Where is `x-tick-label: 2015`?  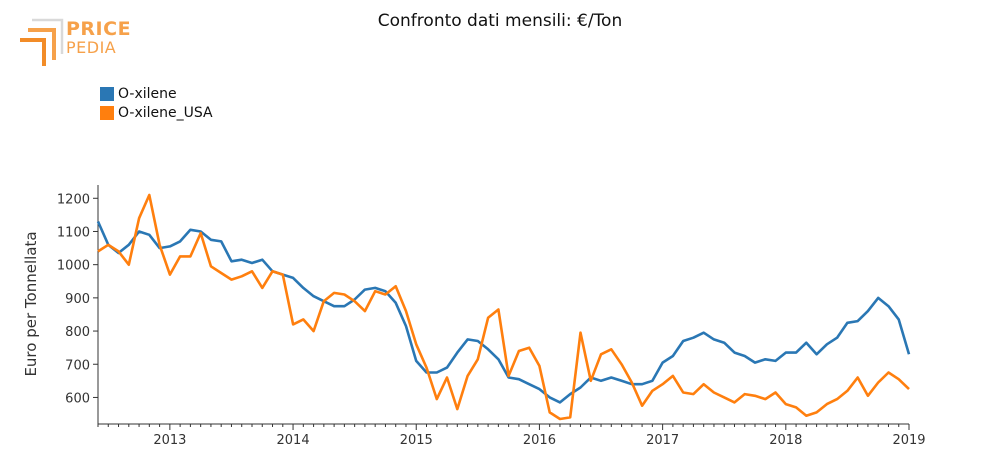 x-tick-label: 2015 is located at coordinates (416, 440).